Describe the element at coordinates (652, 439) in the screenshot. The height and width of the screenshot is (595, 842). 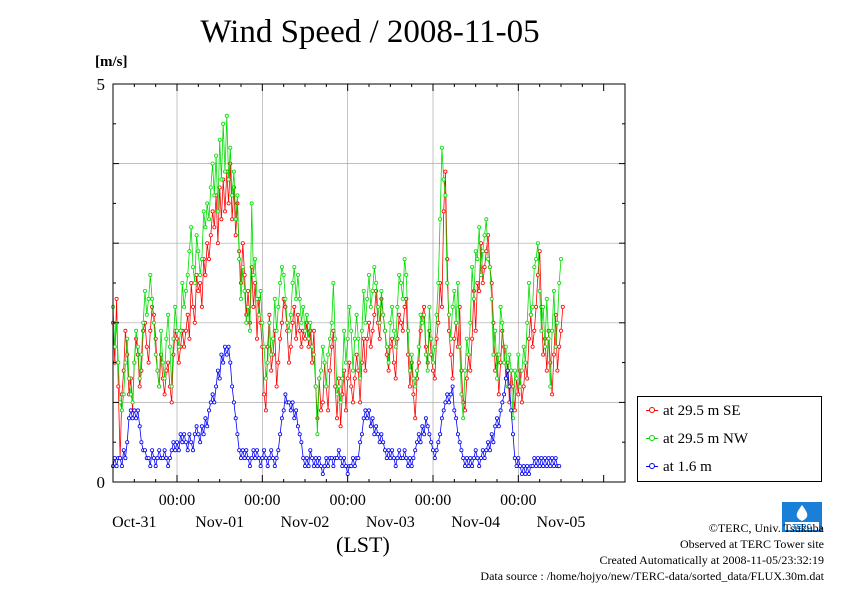
I see `legend-swatch-nw` at that location.